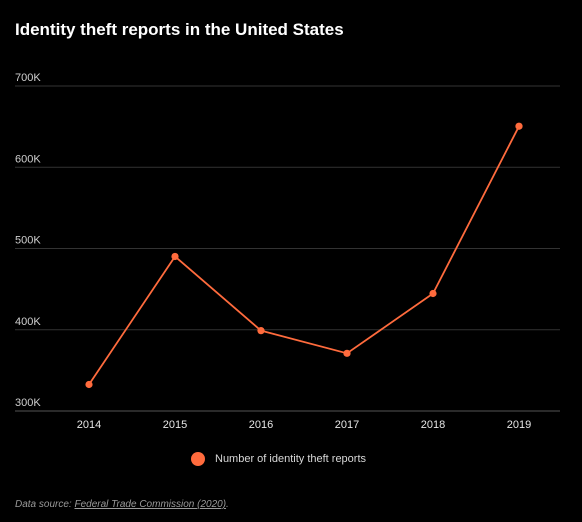  Describe the element at coordinates (261, 425) in the screenshot. I see `x-tick-label: 2016` at that location.